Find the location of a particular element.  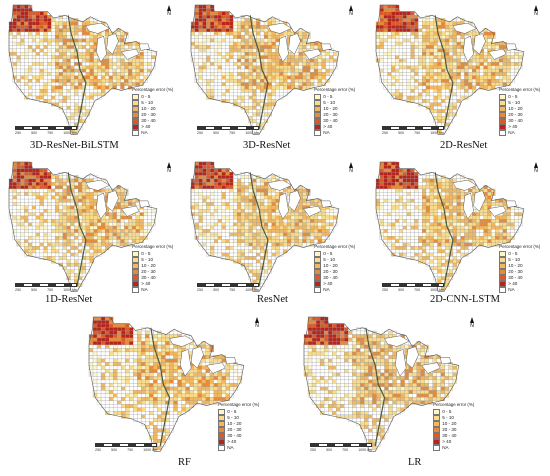

scale-label: 1000 km is located at coordinates (70, 132).